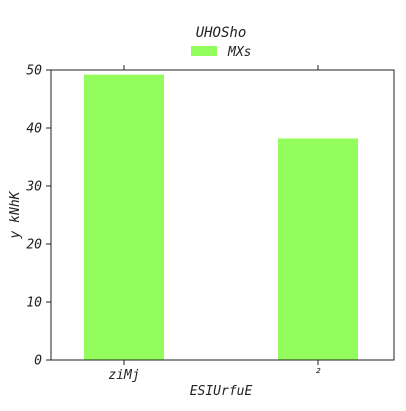  Describe the element at coordinates (38, 216) in the screenshot. I see `y-axis: 0 10 20 30 40 50` at that location.